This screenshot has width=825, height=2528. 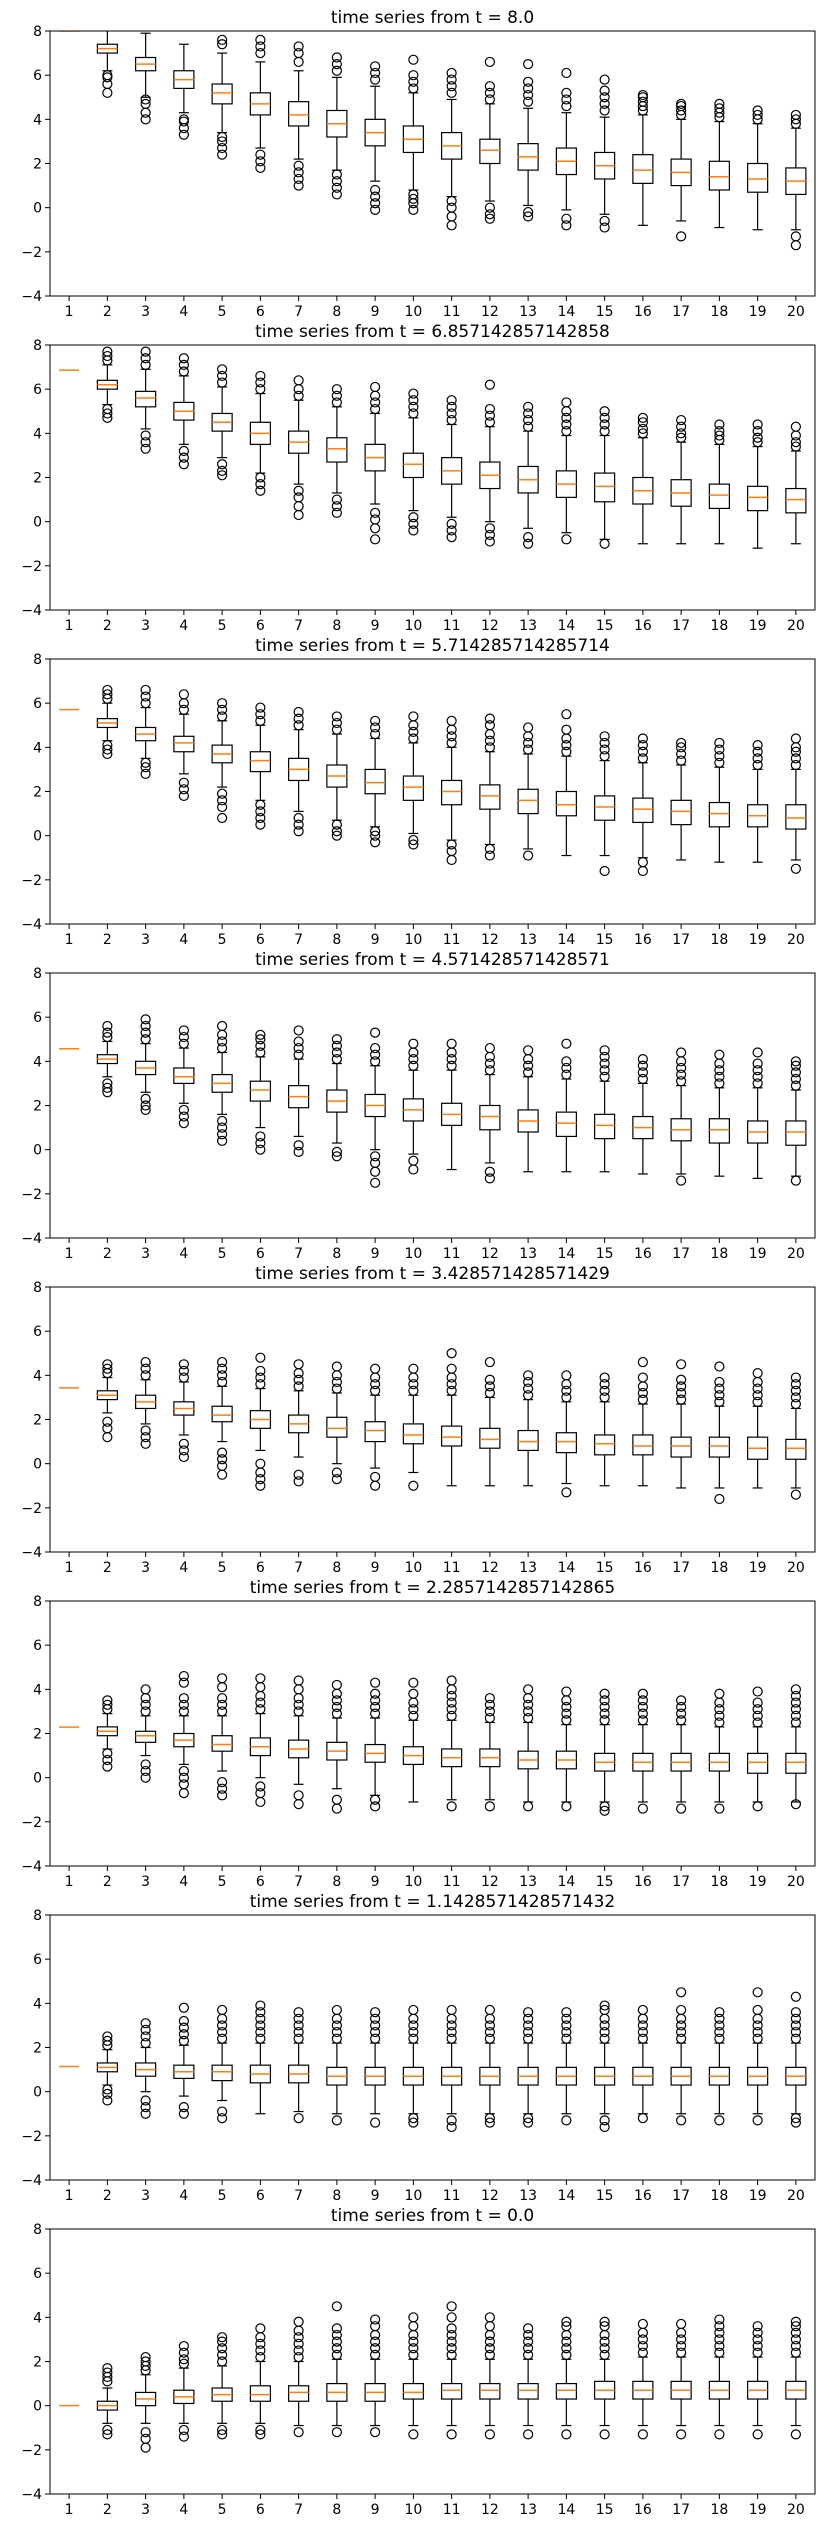 I want to click on y-tick-label: 8, so click(x=37, y=346).